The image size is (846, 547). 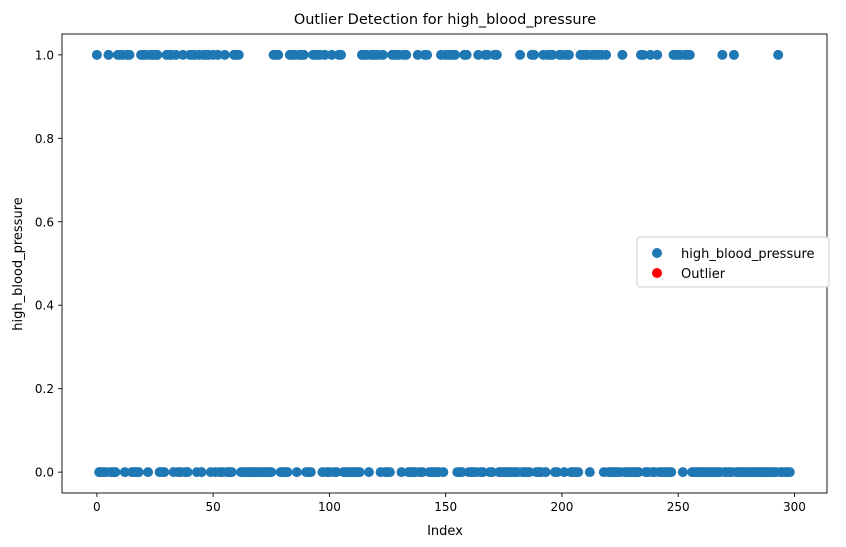 I want to click on x-axis-label: Index, so click(x=445, y=531).